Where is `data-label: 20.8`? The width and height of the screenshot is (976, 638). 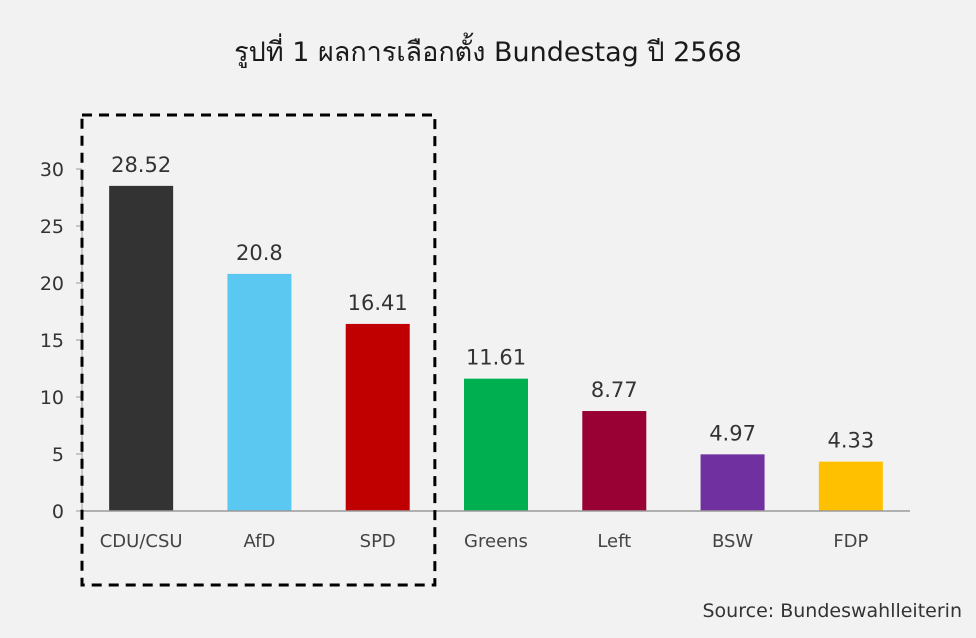
data-label: 20.8 is located at coordinates (259, 253).